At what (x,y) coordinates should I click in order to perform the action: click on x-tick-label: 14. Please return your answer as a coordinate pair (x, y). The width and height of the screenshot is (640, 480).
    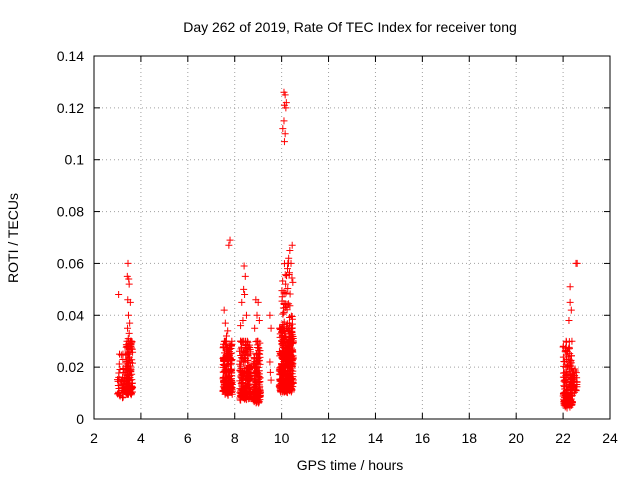
    Looking at the image, I should click on (376, 438).